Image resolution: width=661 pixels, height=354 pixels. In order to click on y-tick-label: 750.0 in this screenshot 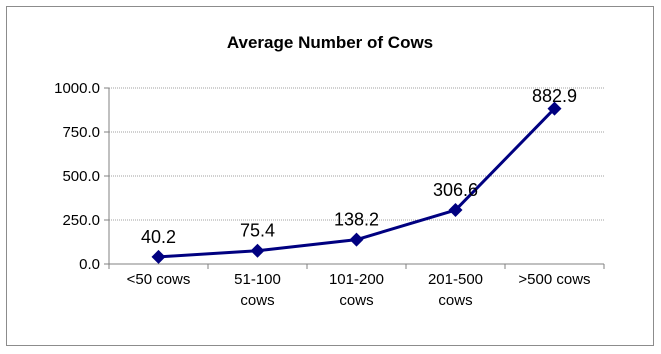, I will do `click(81, 132)`.